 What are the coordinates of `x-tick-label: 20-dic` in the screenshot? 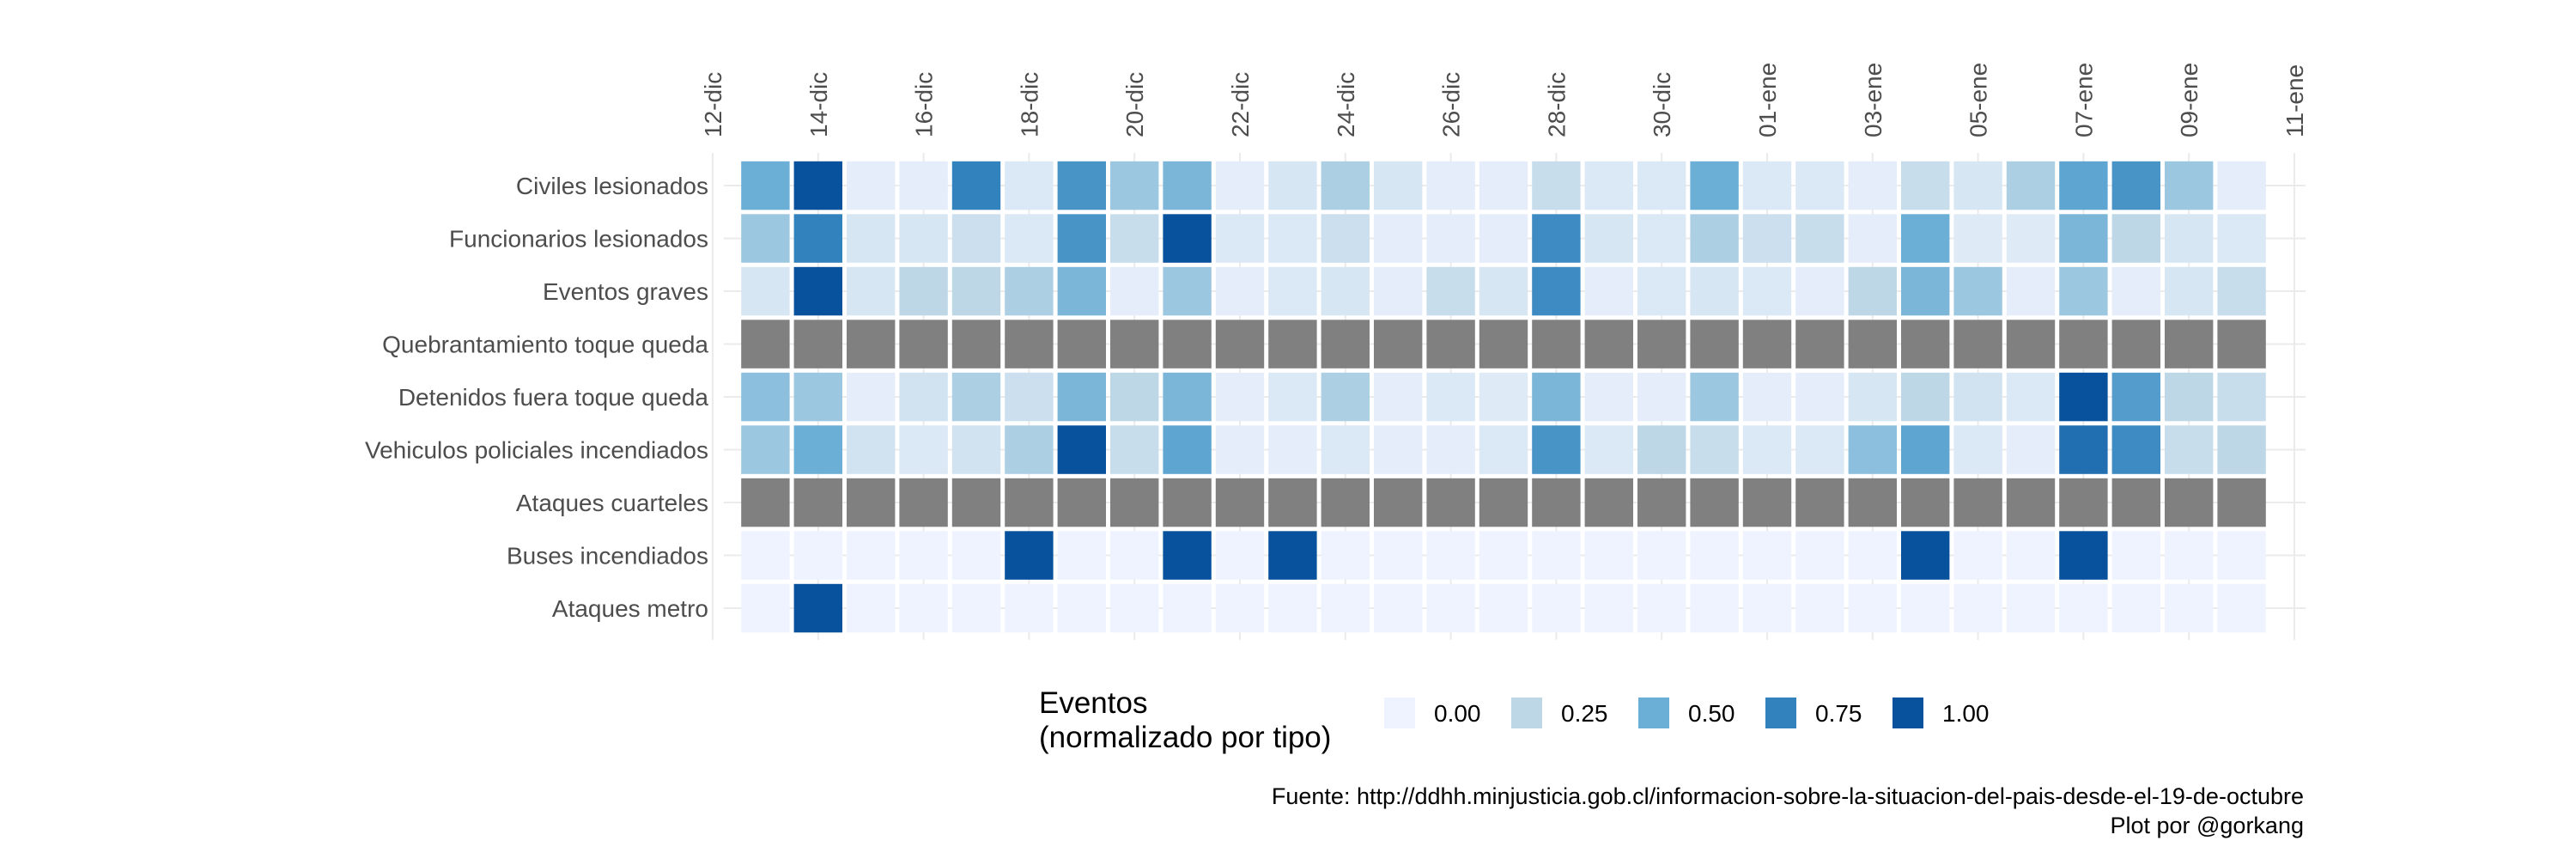 It's located at (1134, 105).